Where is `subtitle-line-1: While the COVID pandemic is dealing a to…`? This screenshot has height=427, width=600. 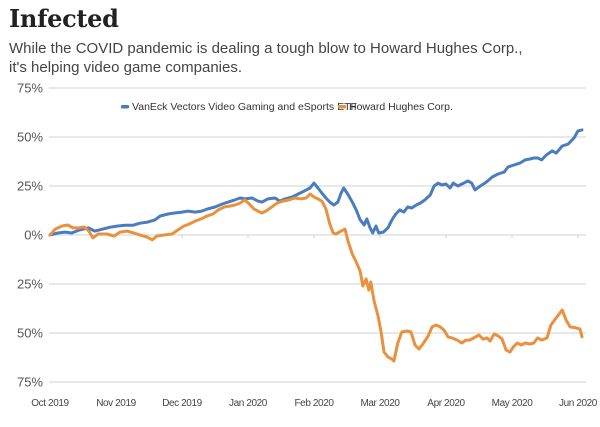 subtitle-line-1: While the COVID pandemic is dealing a to… is located at coordinates (266, 48).